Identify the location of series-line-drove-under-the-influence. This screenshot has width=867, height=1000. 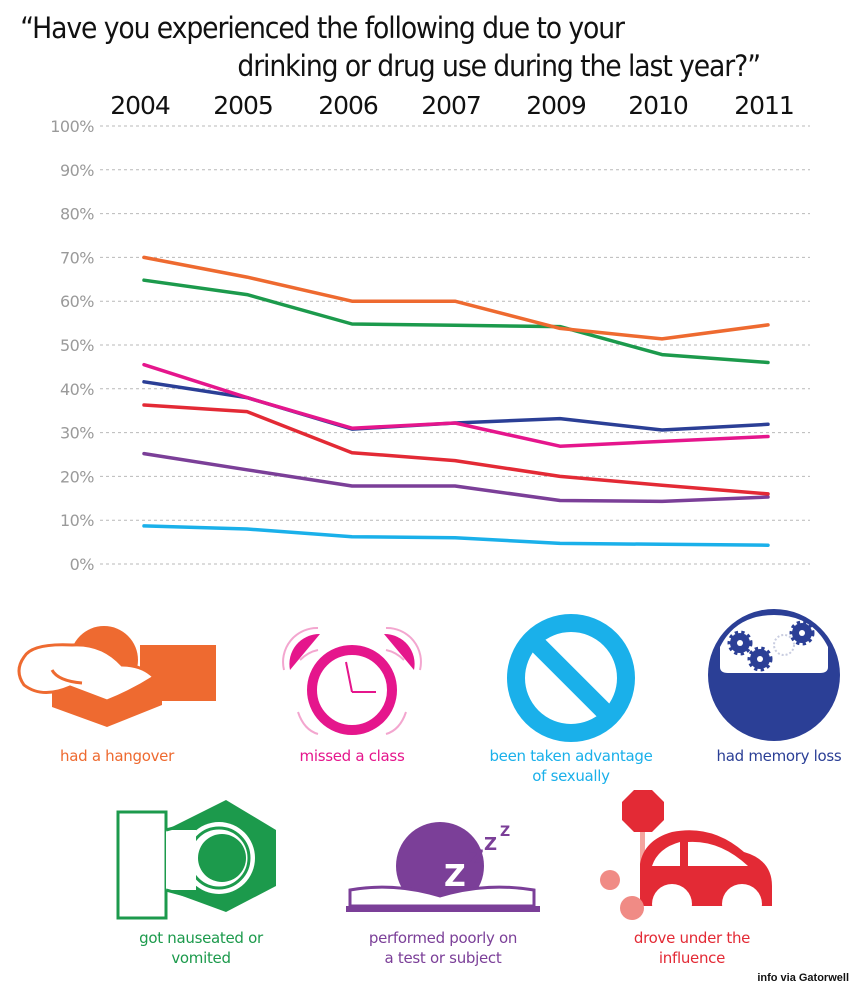
(456, 449).